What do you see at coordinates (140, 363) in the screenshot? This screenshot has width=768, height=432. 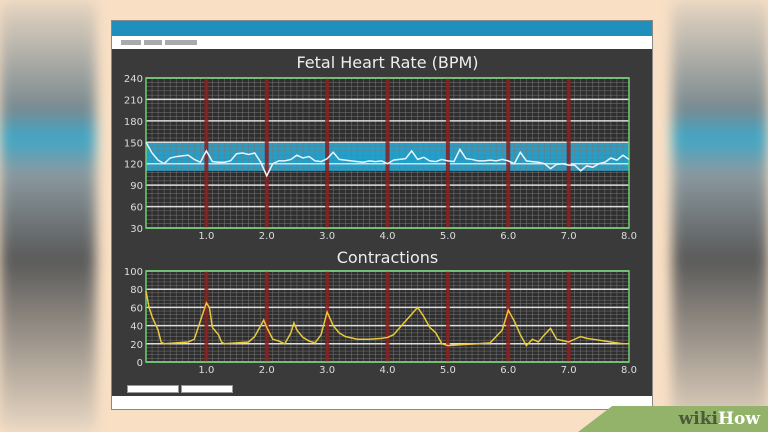 I see `y-tick-label: 0` at bounding box center [140, 363].